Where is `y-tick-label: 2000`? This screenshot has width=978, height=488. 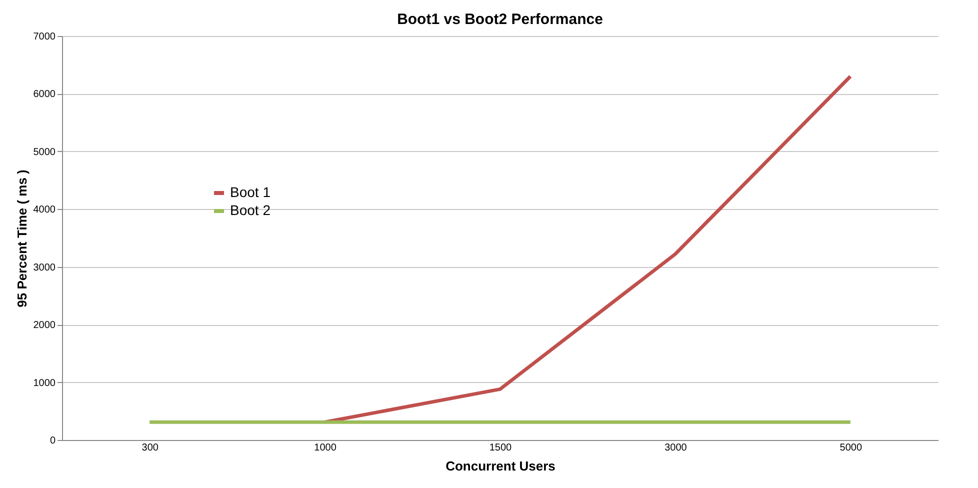 y-tick-label: 2000 is located at coordinates (44, 326).